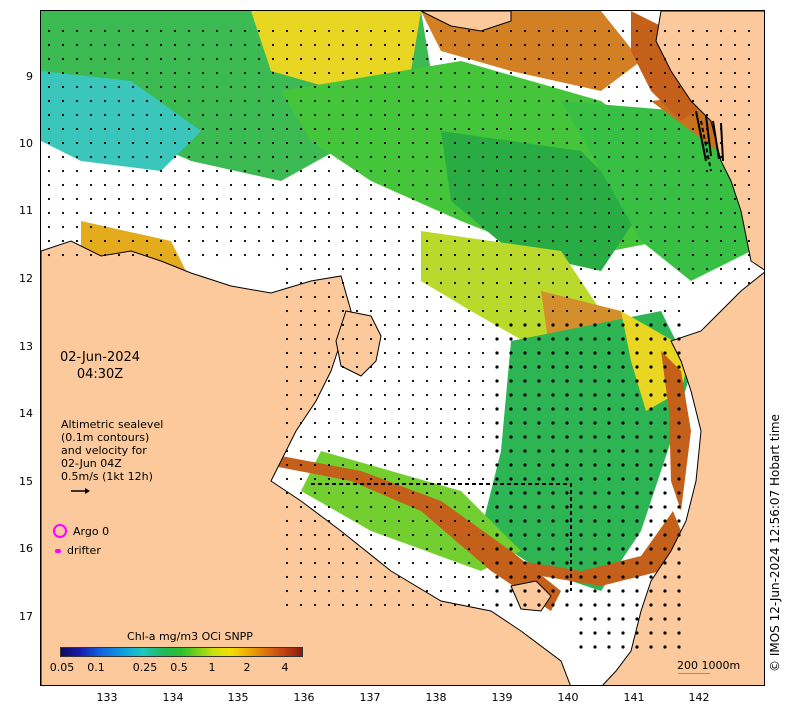  What do you see at coordinates (212, 667) in the screenshot?
I see `colorbar-tick: 1` at bounding box center [212, 667].